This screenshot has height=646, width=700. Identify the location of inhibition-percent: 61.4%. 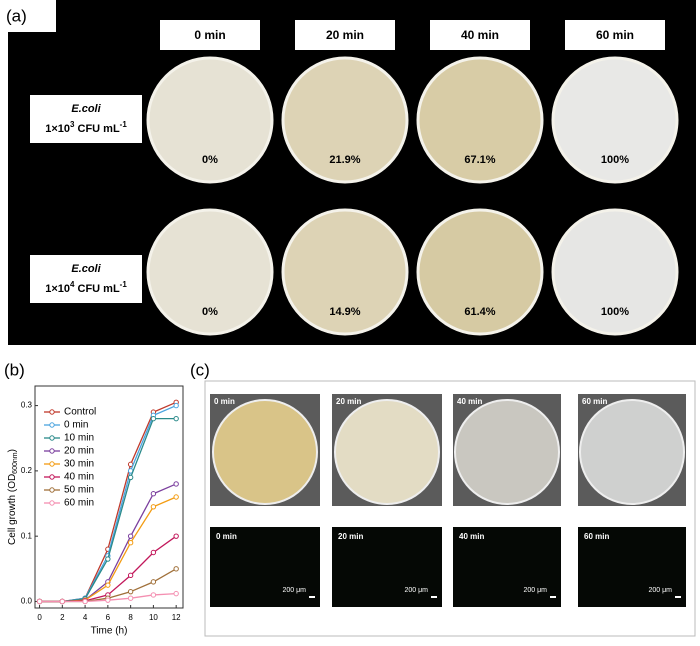
(479, 312).